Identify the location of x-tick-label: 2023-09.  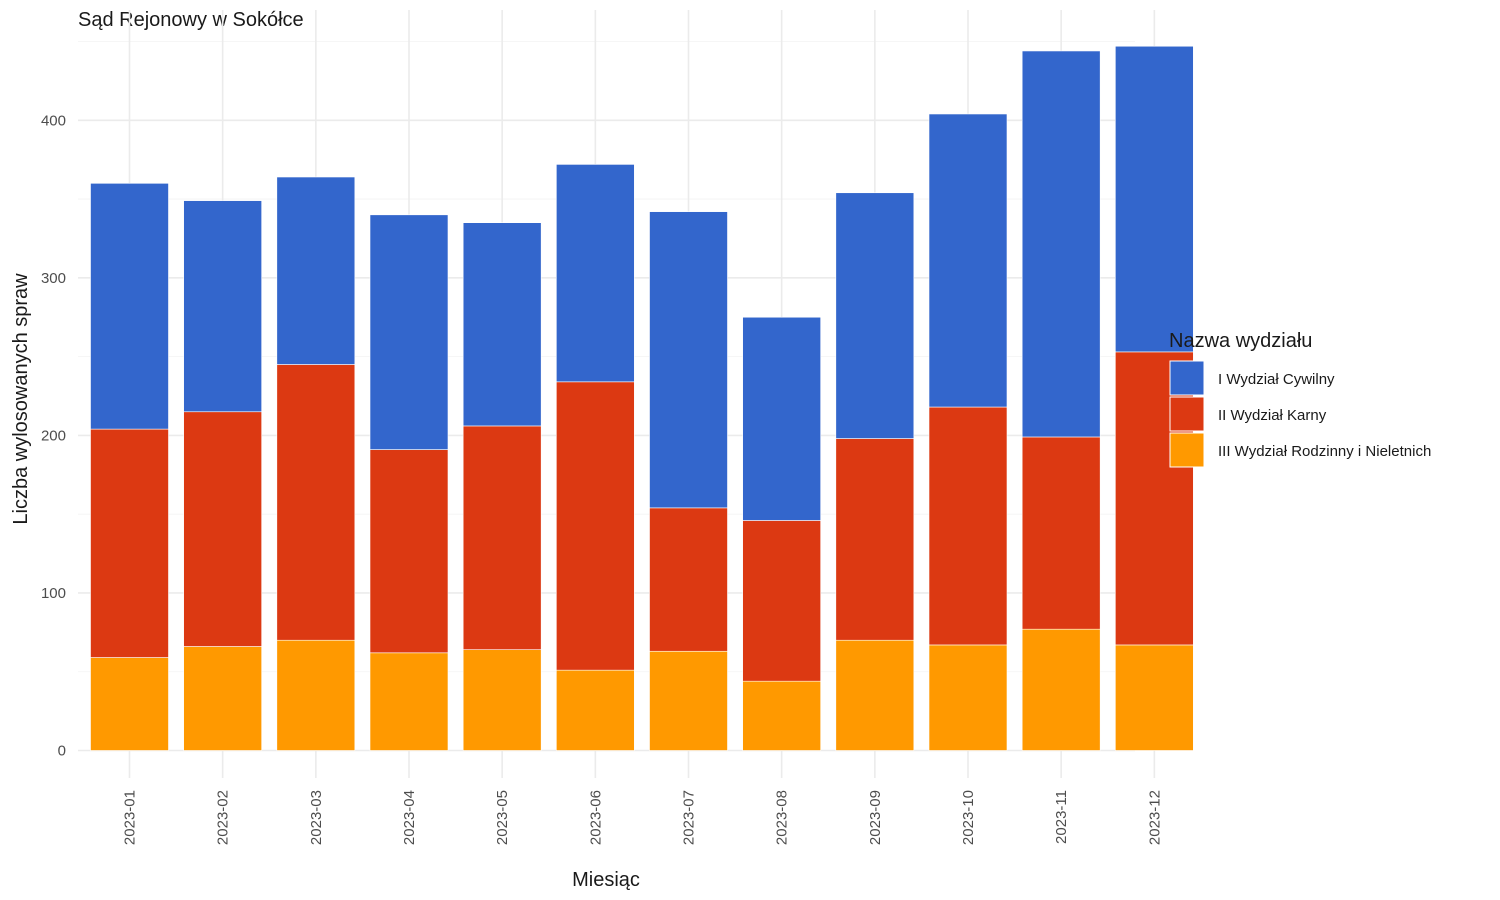
(875, 817).